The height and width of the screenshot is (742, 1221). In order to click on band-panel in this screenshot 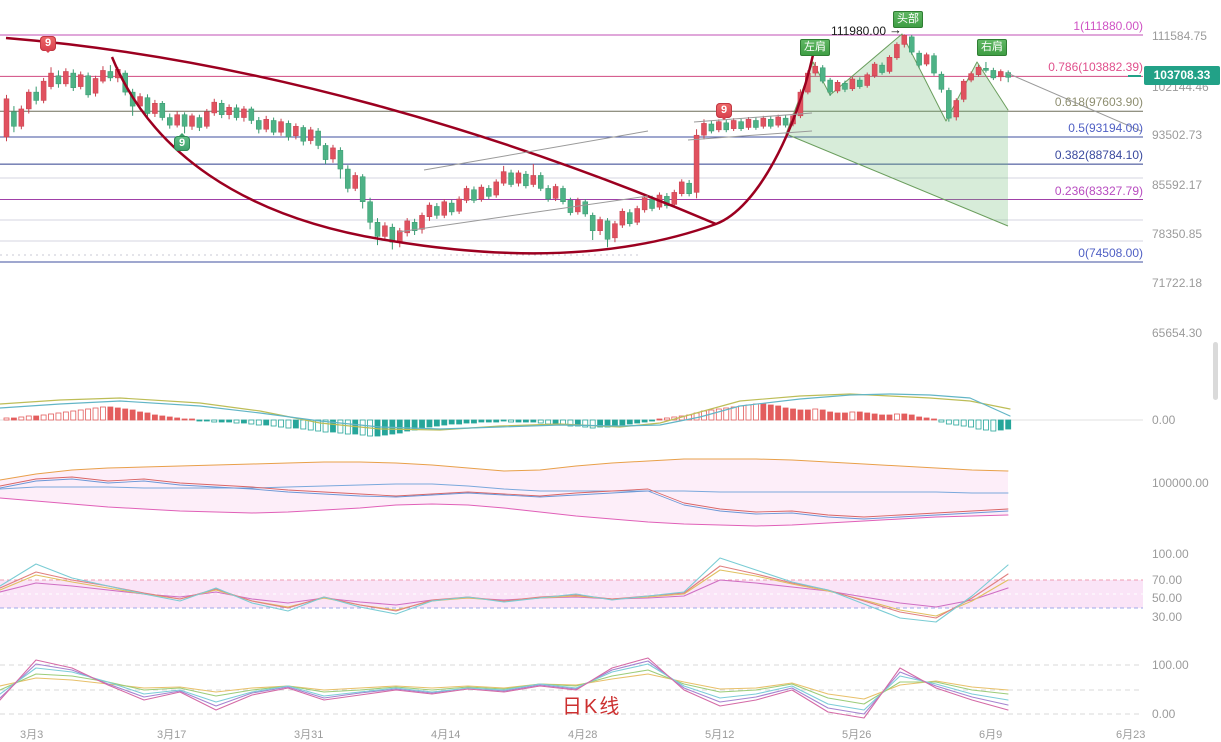, I will do `click(504, 492)`.